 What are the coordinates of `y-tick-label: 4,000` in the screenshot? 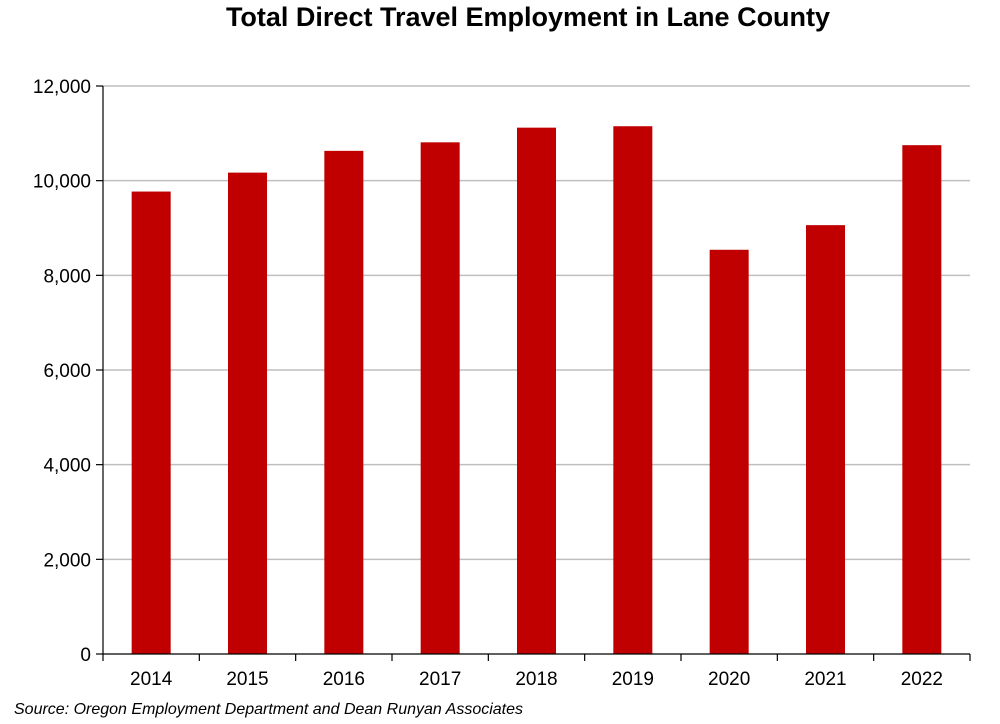 It's located at (67, 466).